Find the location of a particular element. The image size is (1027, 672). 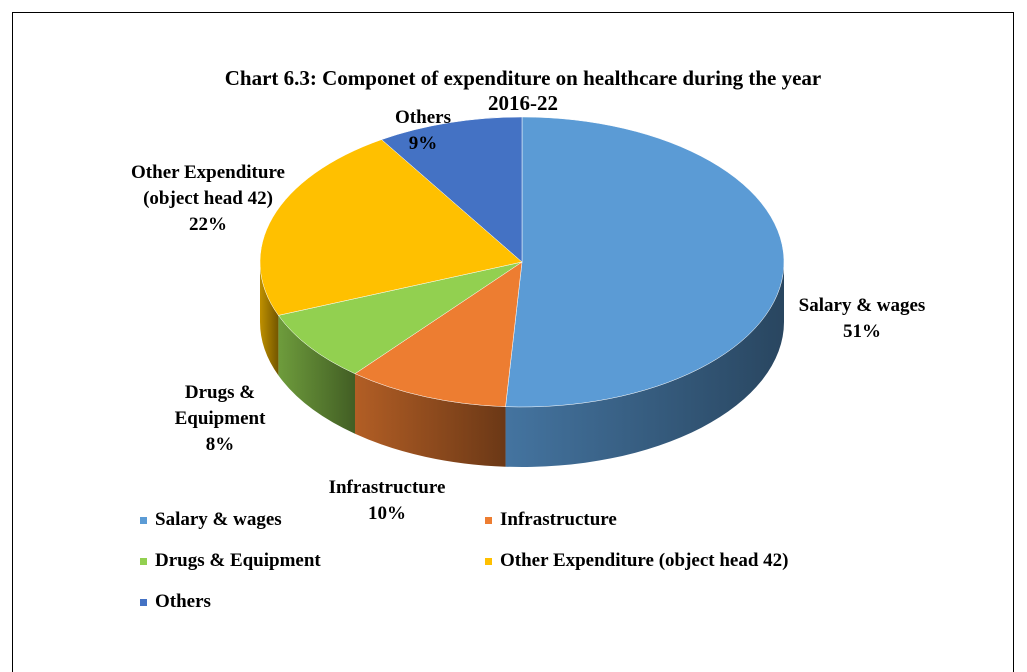

data-label-value: 9% is located at coordinates (423, 143).